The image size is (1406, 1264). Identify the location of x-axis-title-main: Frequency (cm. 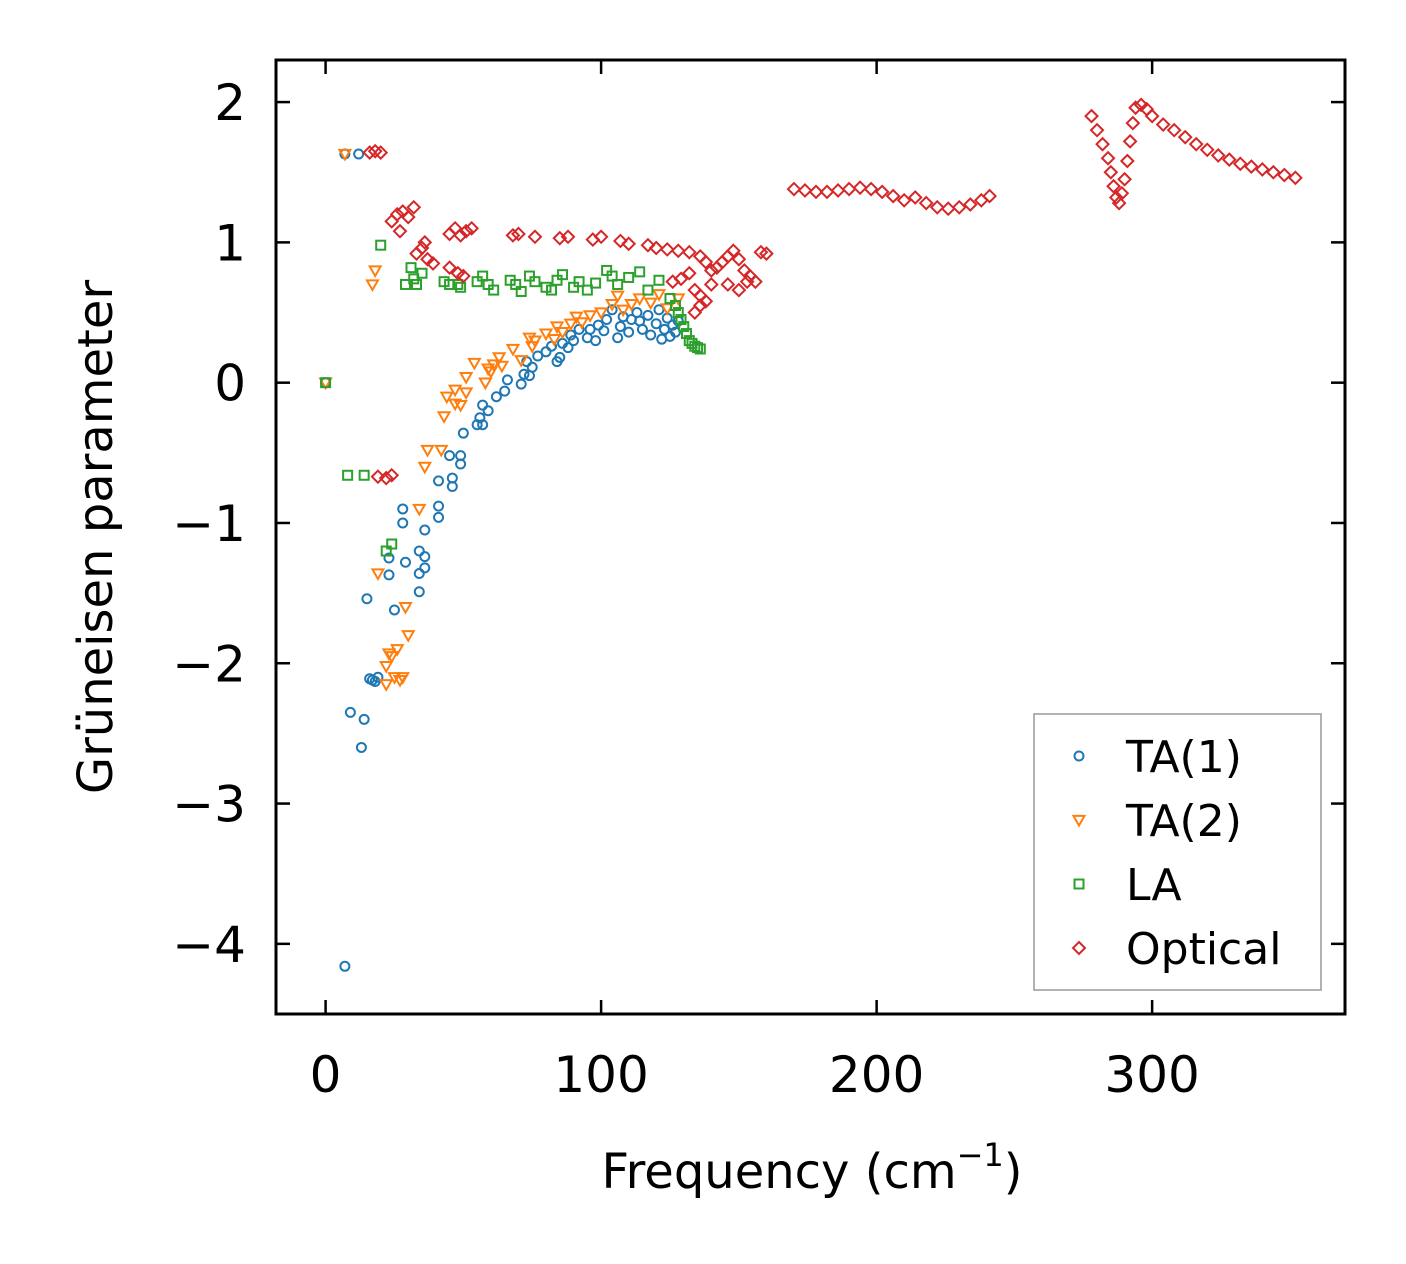
(778, 1172).